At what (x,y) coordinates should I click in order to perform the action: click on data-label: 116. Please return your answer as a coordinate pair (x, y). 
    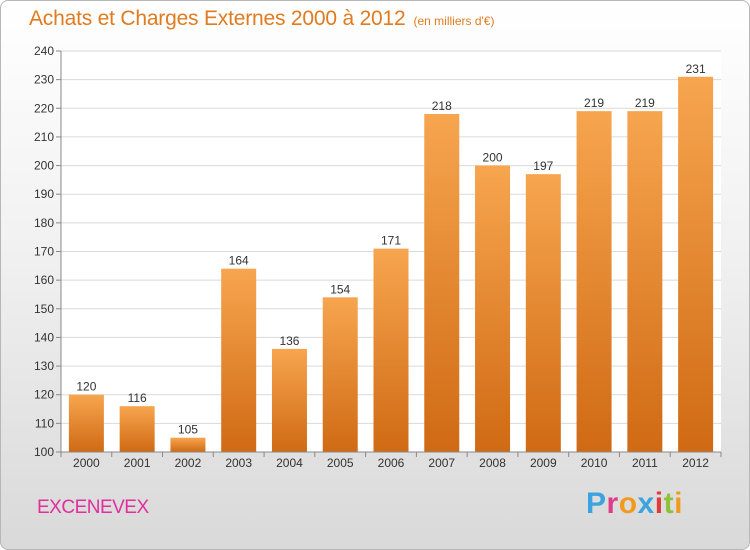
    Looking at the image, I should click on (137, 398).